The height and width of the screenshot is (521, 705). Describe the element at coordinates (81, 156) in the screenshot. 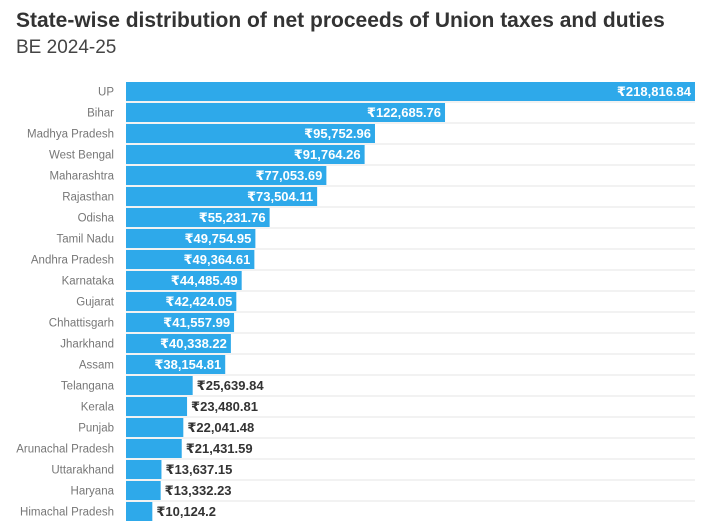

I see `category-label: West Bengal` at that location.